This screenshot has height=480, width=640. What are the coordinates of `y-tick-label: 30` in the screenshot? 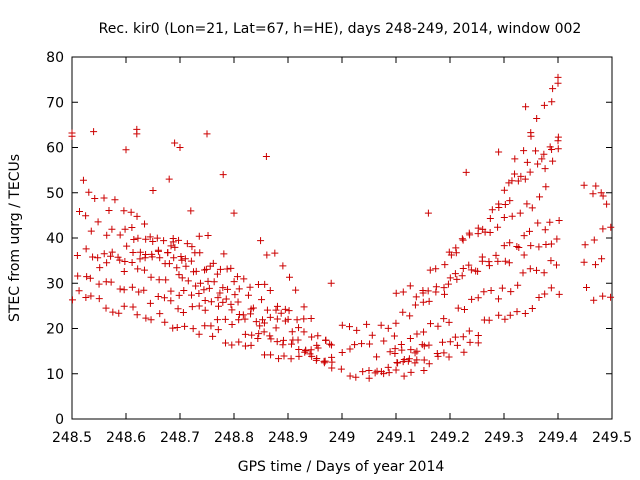 It's located at (55, 284).